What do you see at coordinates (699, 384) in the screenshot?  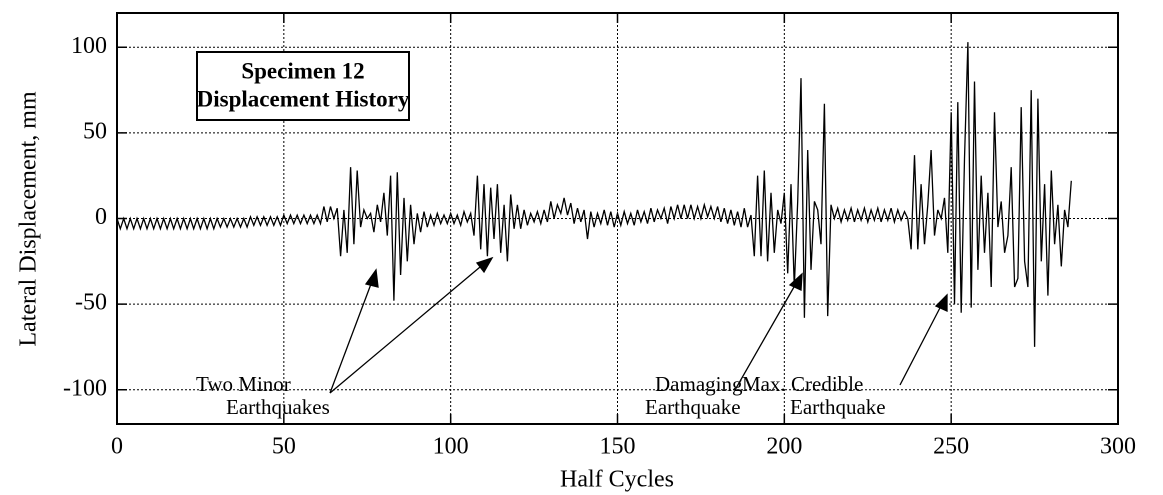 I see `annotation: Damaging` at bounding box center [699, 384].